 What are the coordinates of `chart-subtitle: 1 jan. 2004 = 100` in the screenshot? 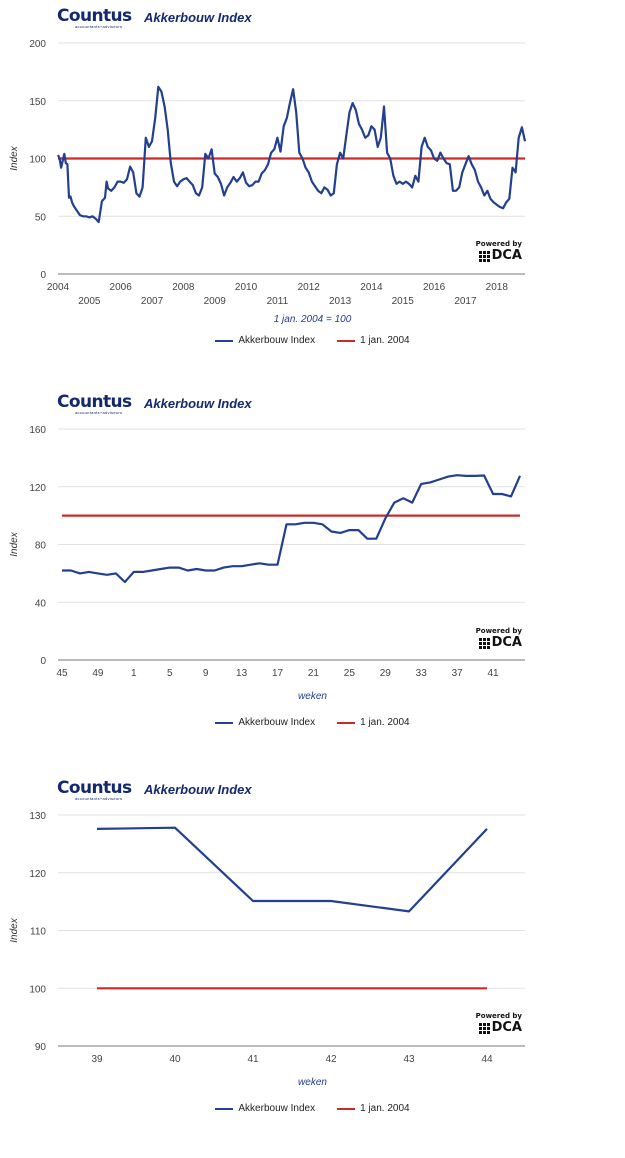 It's located at (312, 319).